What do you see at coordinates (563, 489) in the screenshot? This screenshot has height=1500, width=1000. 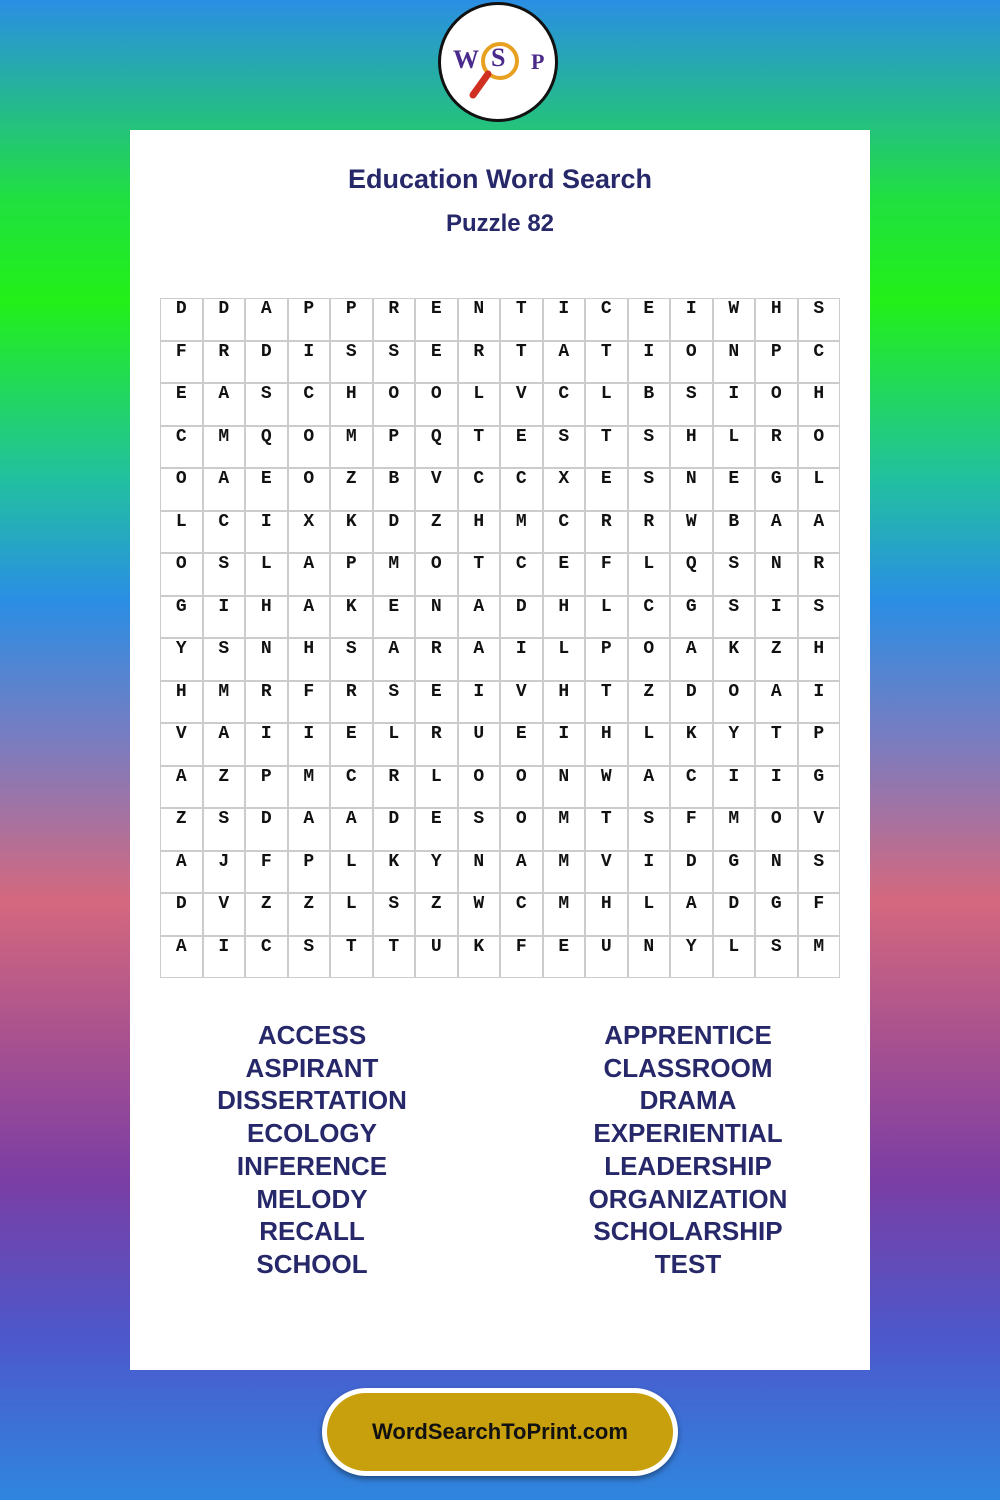 I see `grid-letter: X` at bounding box center [563, 489].